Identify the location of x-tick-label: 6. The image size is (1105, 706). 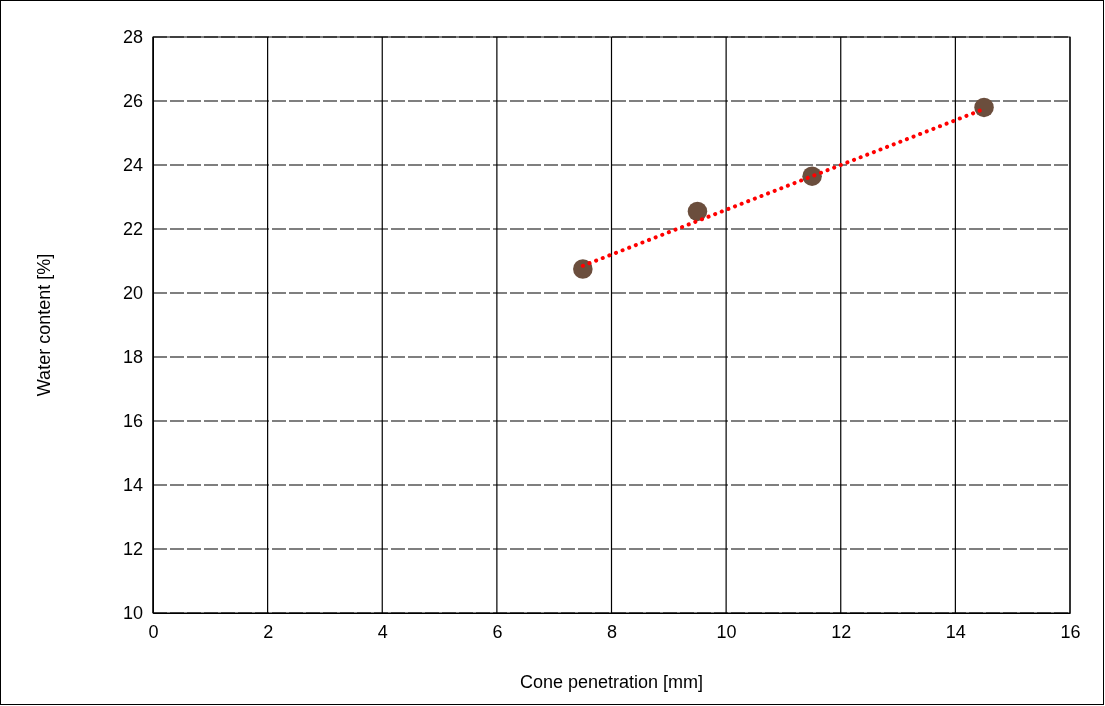
(497, 631).